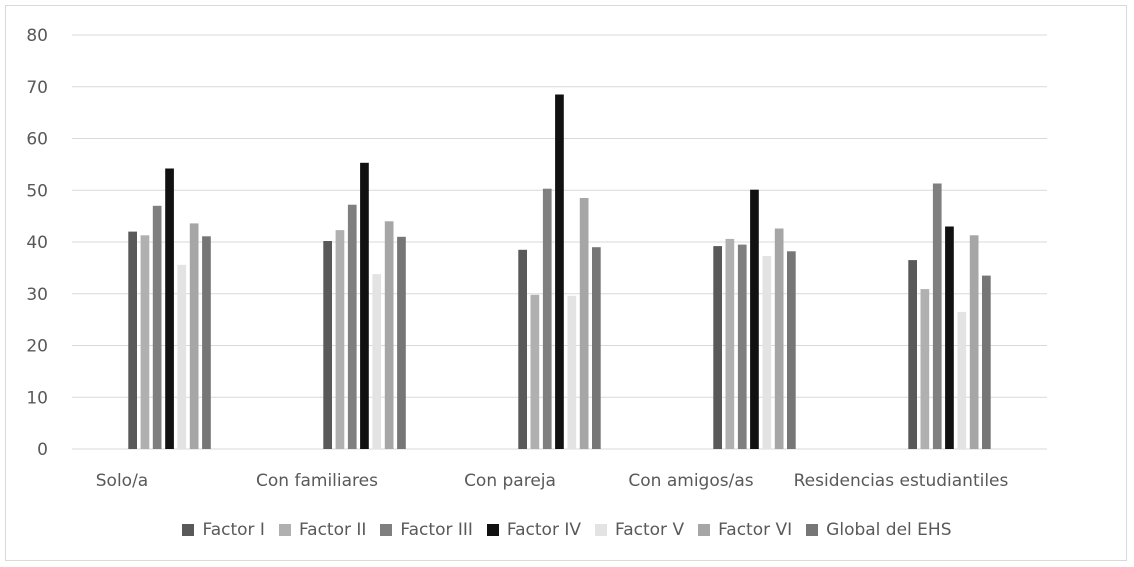  I want to click on legend-item: Global del EHS, so click(879, 530).